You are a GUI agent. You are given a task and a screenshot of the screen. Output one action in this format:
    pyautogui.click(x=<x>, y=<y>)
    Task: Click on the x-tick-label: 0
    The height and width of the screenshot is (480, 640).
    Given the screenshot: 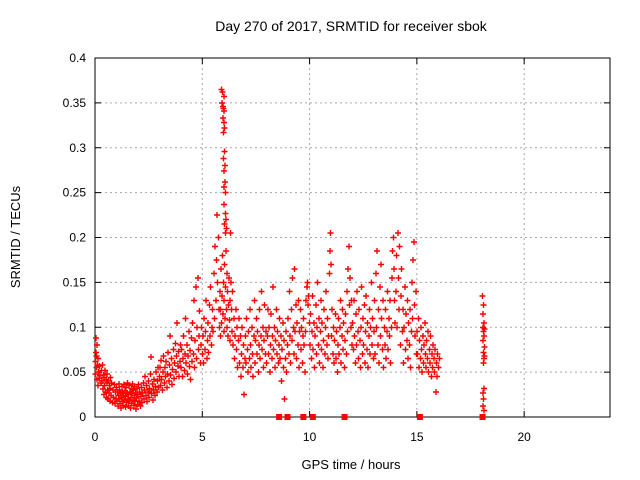 What is the action you would take?
    pyautogui.click(x=95, y=437)
    